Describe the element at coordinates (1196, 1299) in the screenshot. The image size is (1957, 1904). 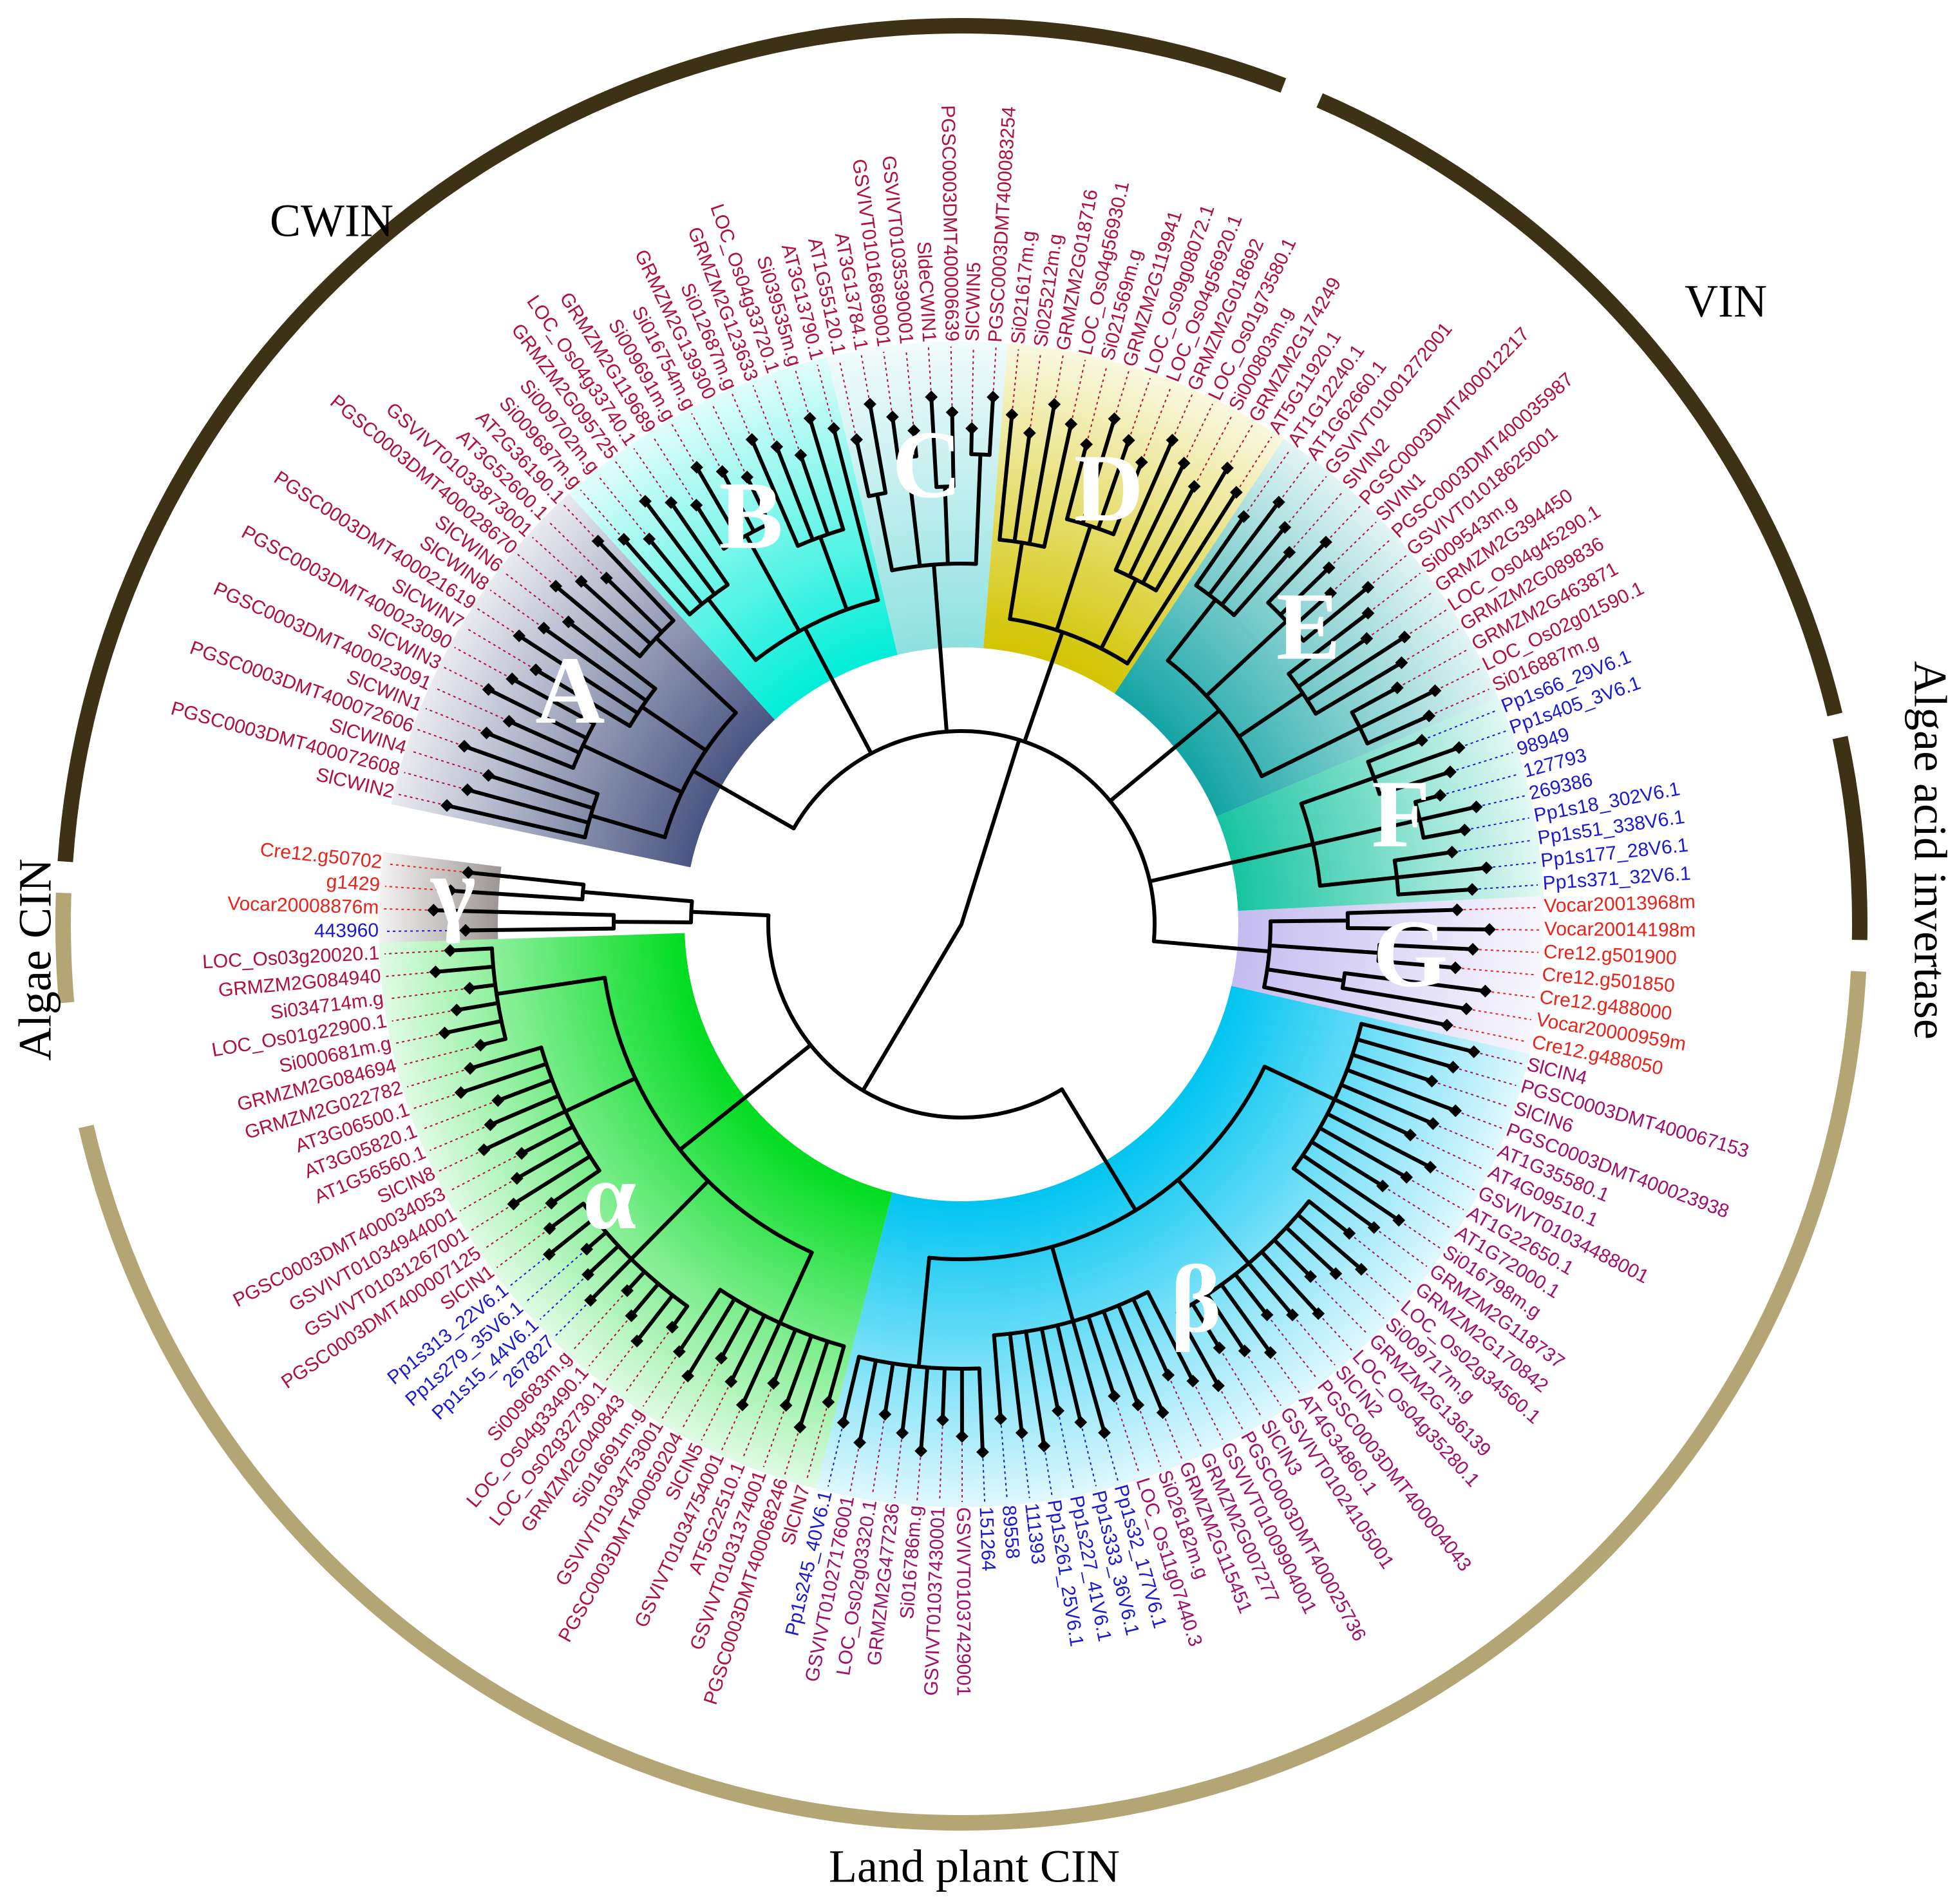
I see `clade-letter: β` at that location.